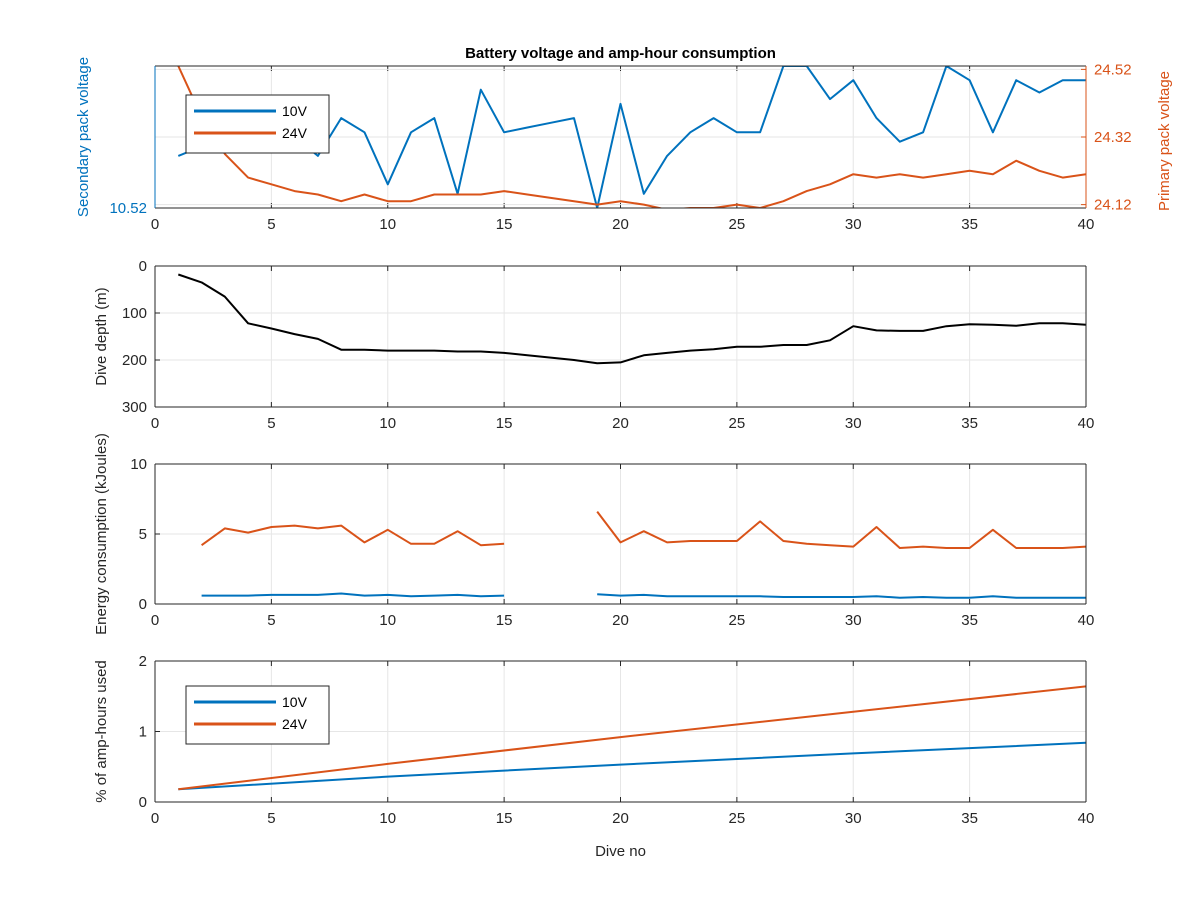 The image size is (1200, 900). I want to click on y-tick-label: 5, so click(143, 534).